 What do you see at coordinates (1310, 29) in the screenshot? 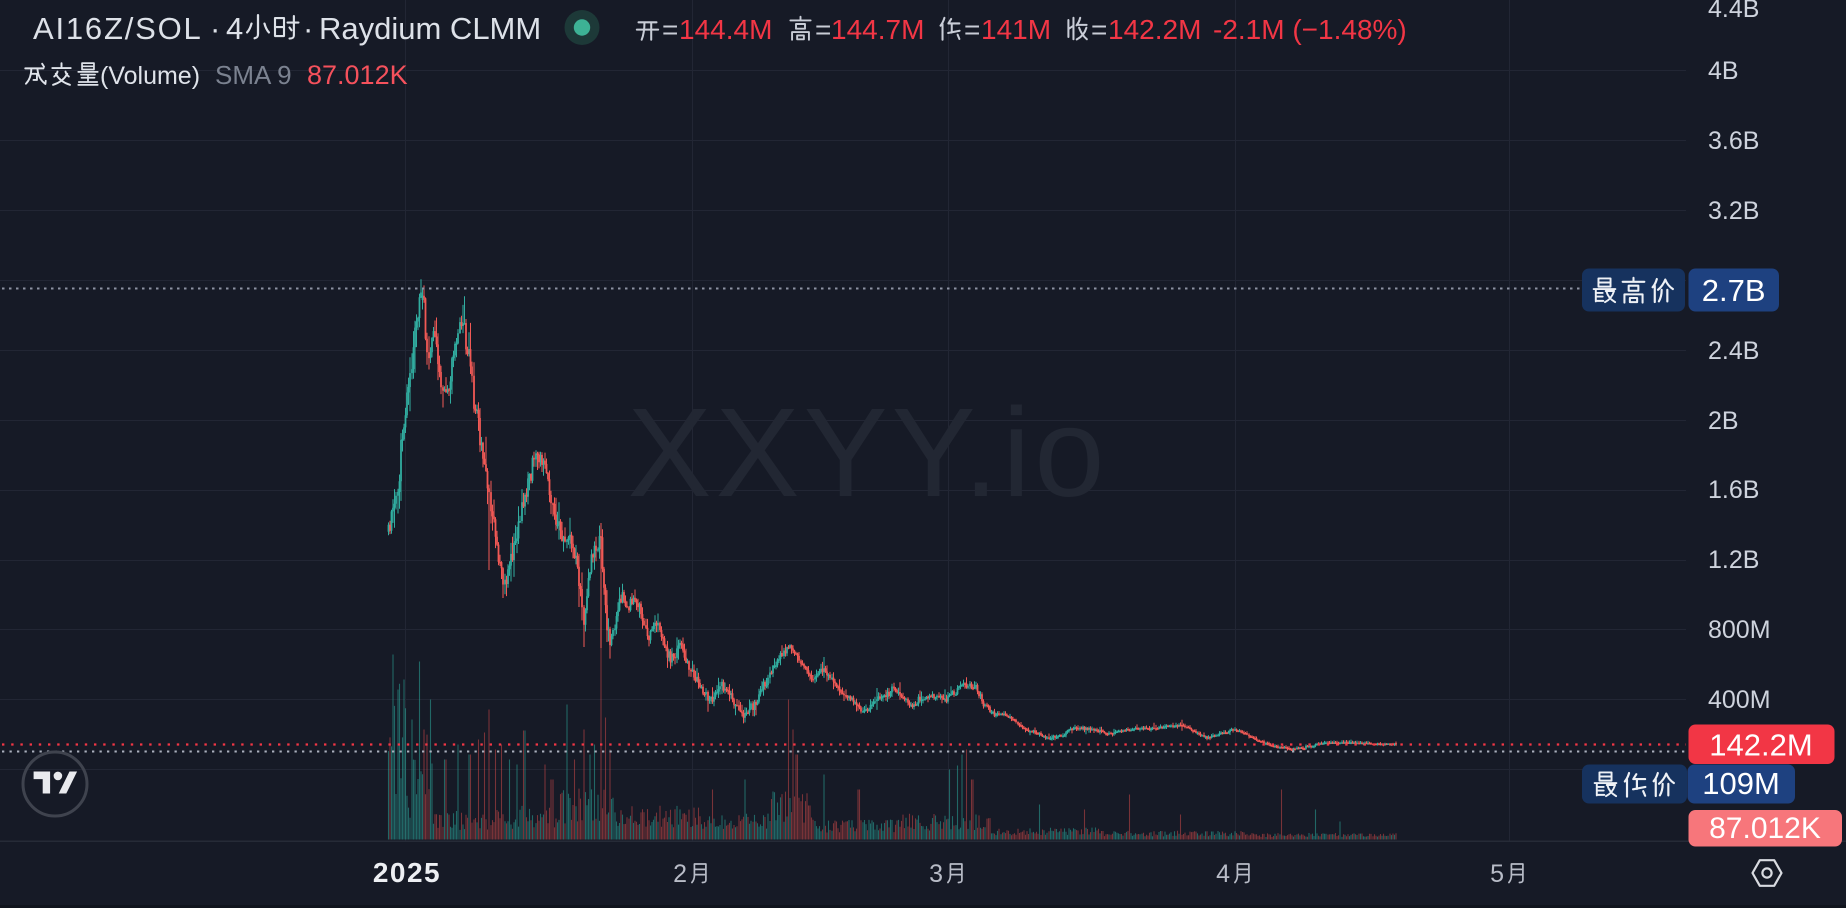
I see `svg-text: -2.1M (−1.48%)` at bounding box center [1310, 29].